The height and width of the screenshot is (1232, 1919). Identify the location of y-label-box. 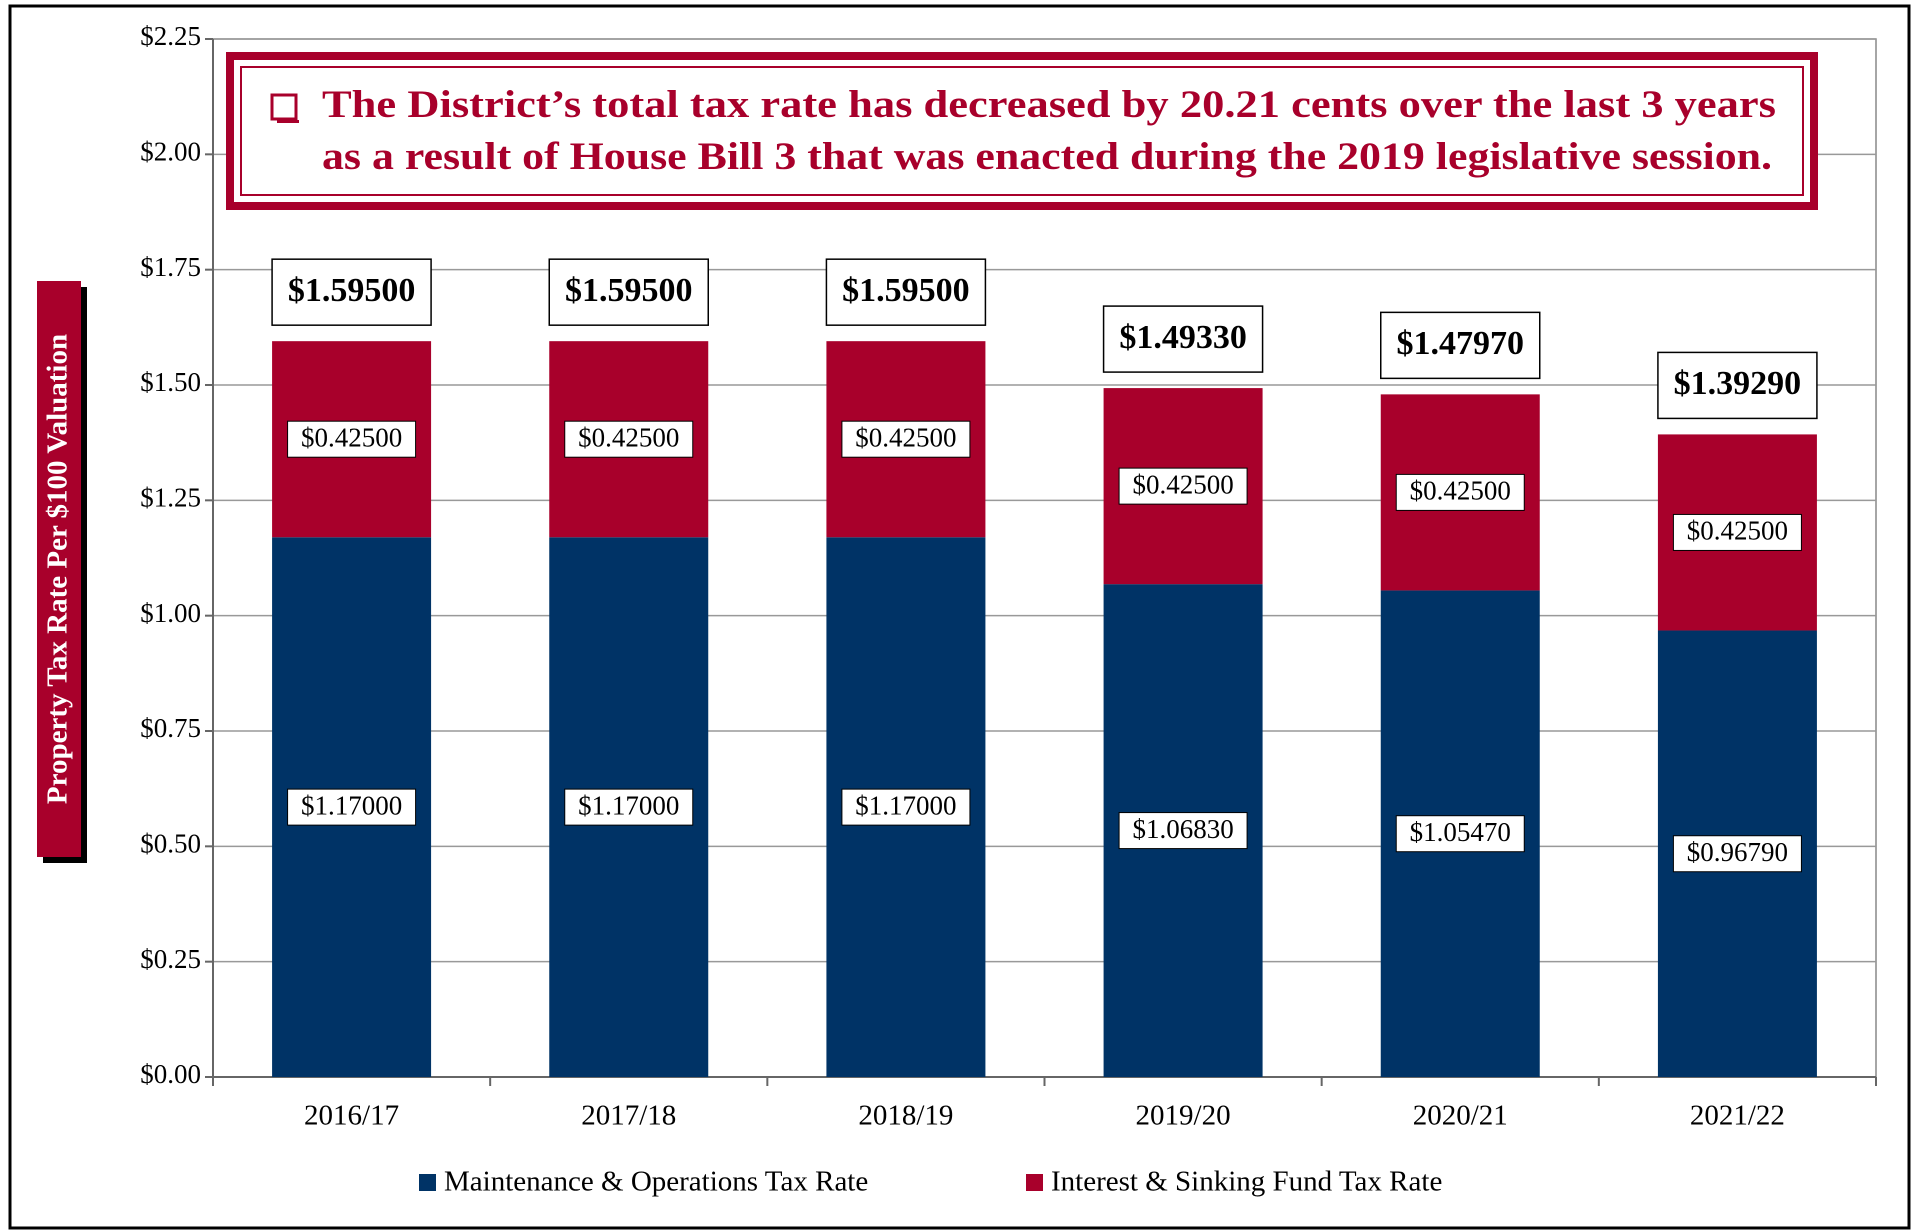
(59, 569).